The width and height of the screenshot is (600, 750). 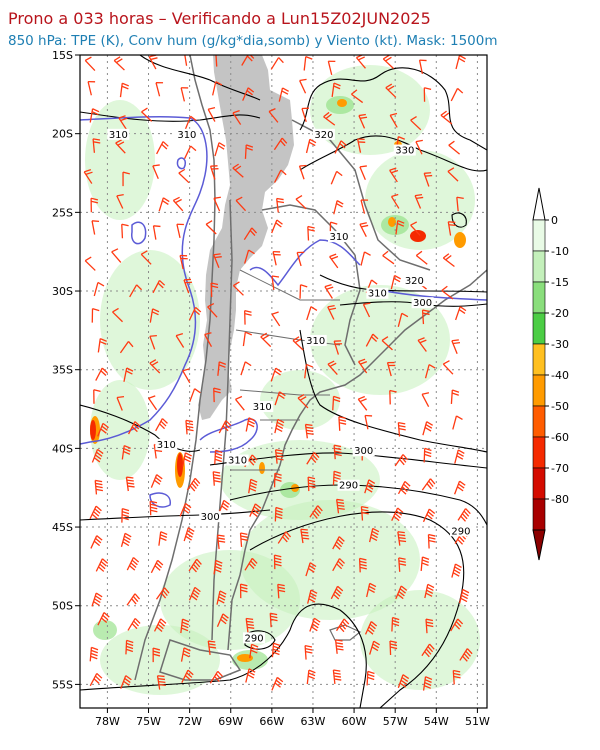 I want to click on lon-tick-label: 72W, so click(x=189, y=721).